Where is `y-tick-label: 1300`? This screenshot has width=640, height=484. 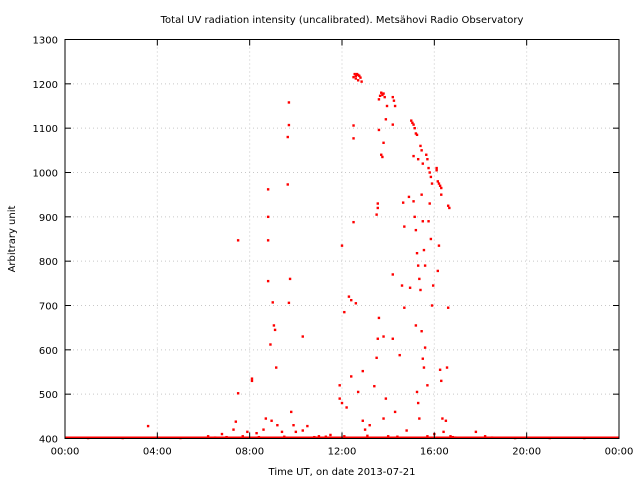 y-tick-label: 1300 is located at coordinates (45, 41).